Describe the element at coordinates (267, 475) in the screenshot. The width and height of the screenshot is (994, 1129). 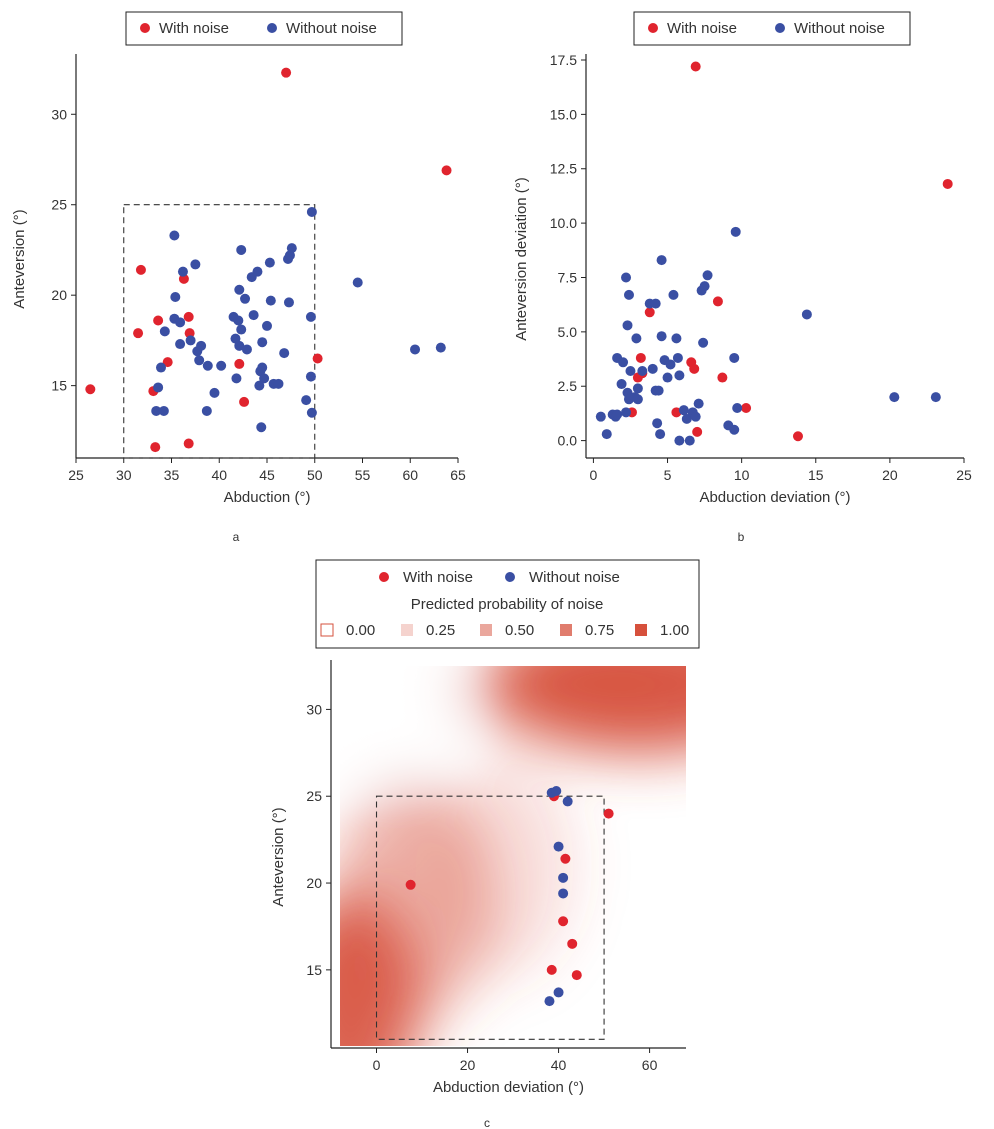
I see `x-tick-label: 45` at that location.